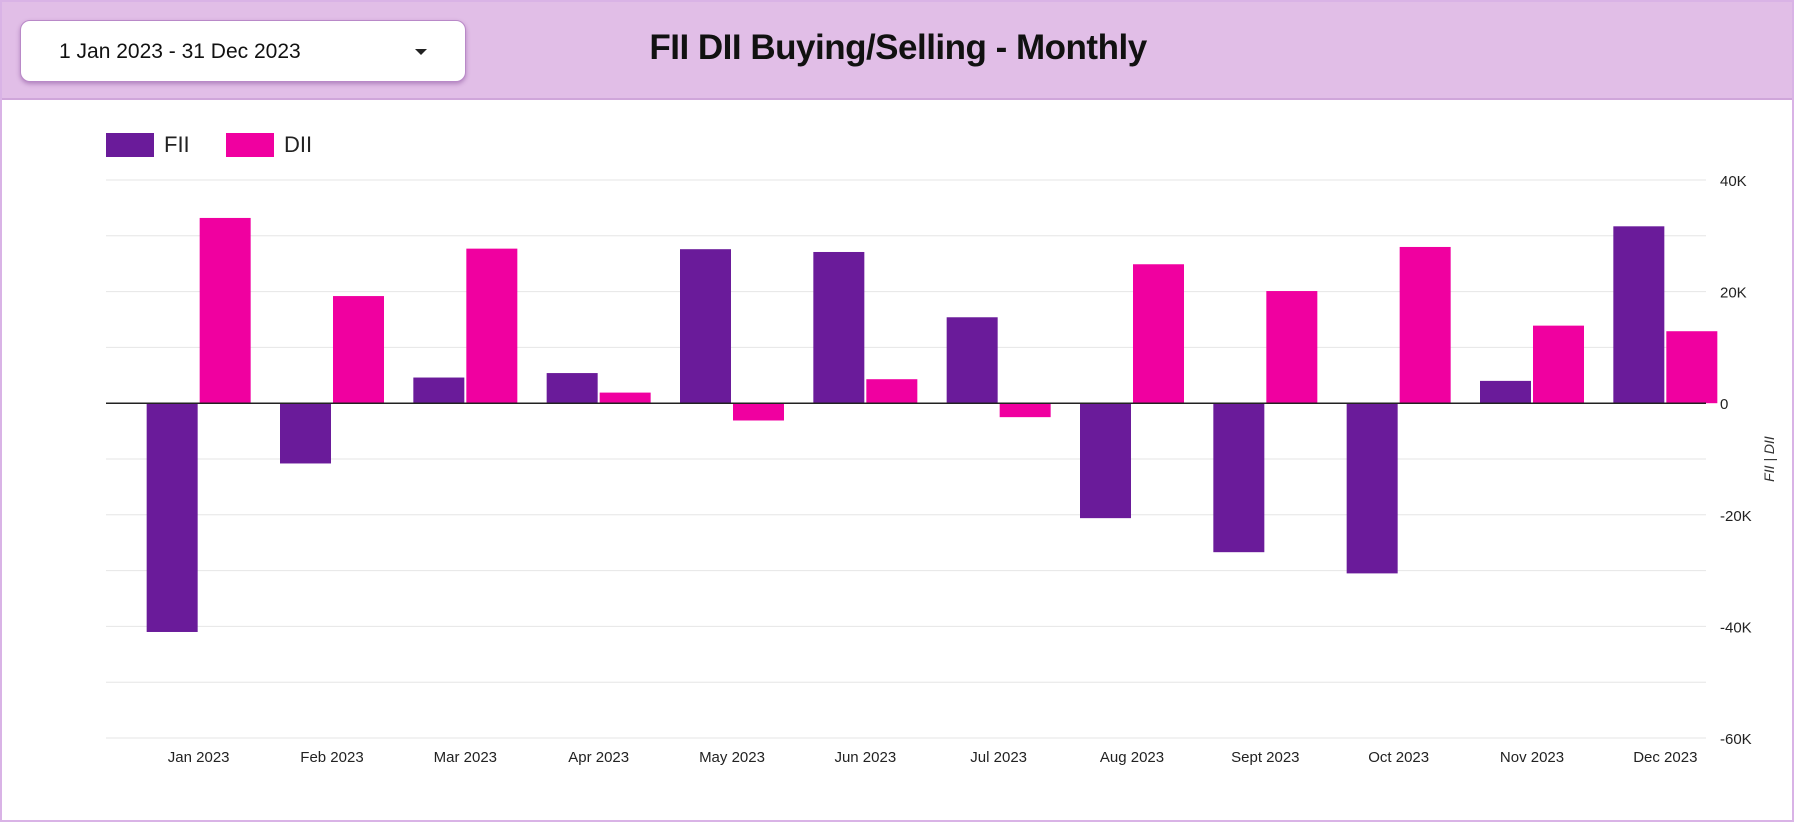 The width and height of the screenshot is (1794, 825). I want to click on legend-label-fii: FII, so click(177, 144).